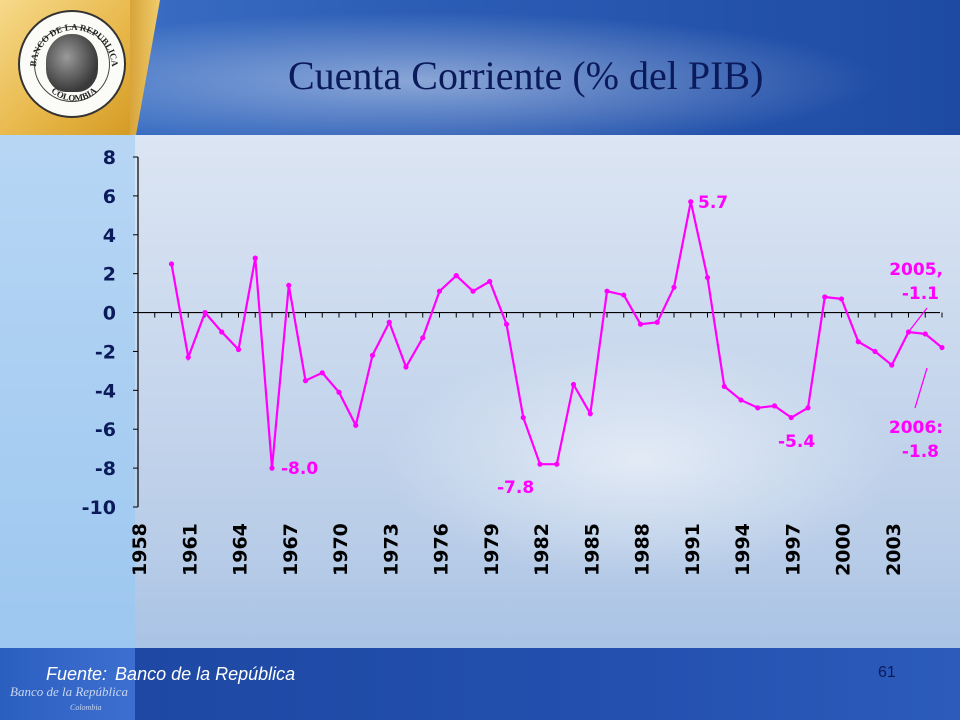 The image size is (960, 720). I want to click on annotation-2005-line1: 2005,, so click(916, 270).